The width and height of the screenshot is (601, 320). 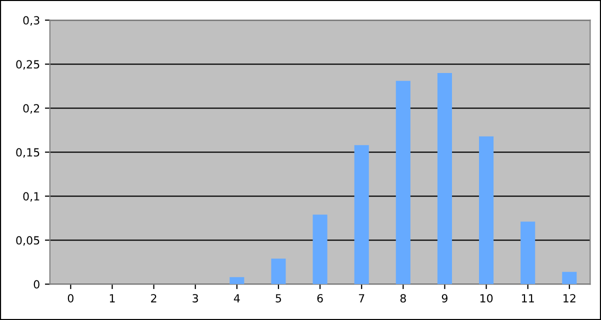 I want to click on y-tick-label: 0,15, so click(x=28, y=153).